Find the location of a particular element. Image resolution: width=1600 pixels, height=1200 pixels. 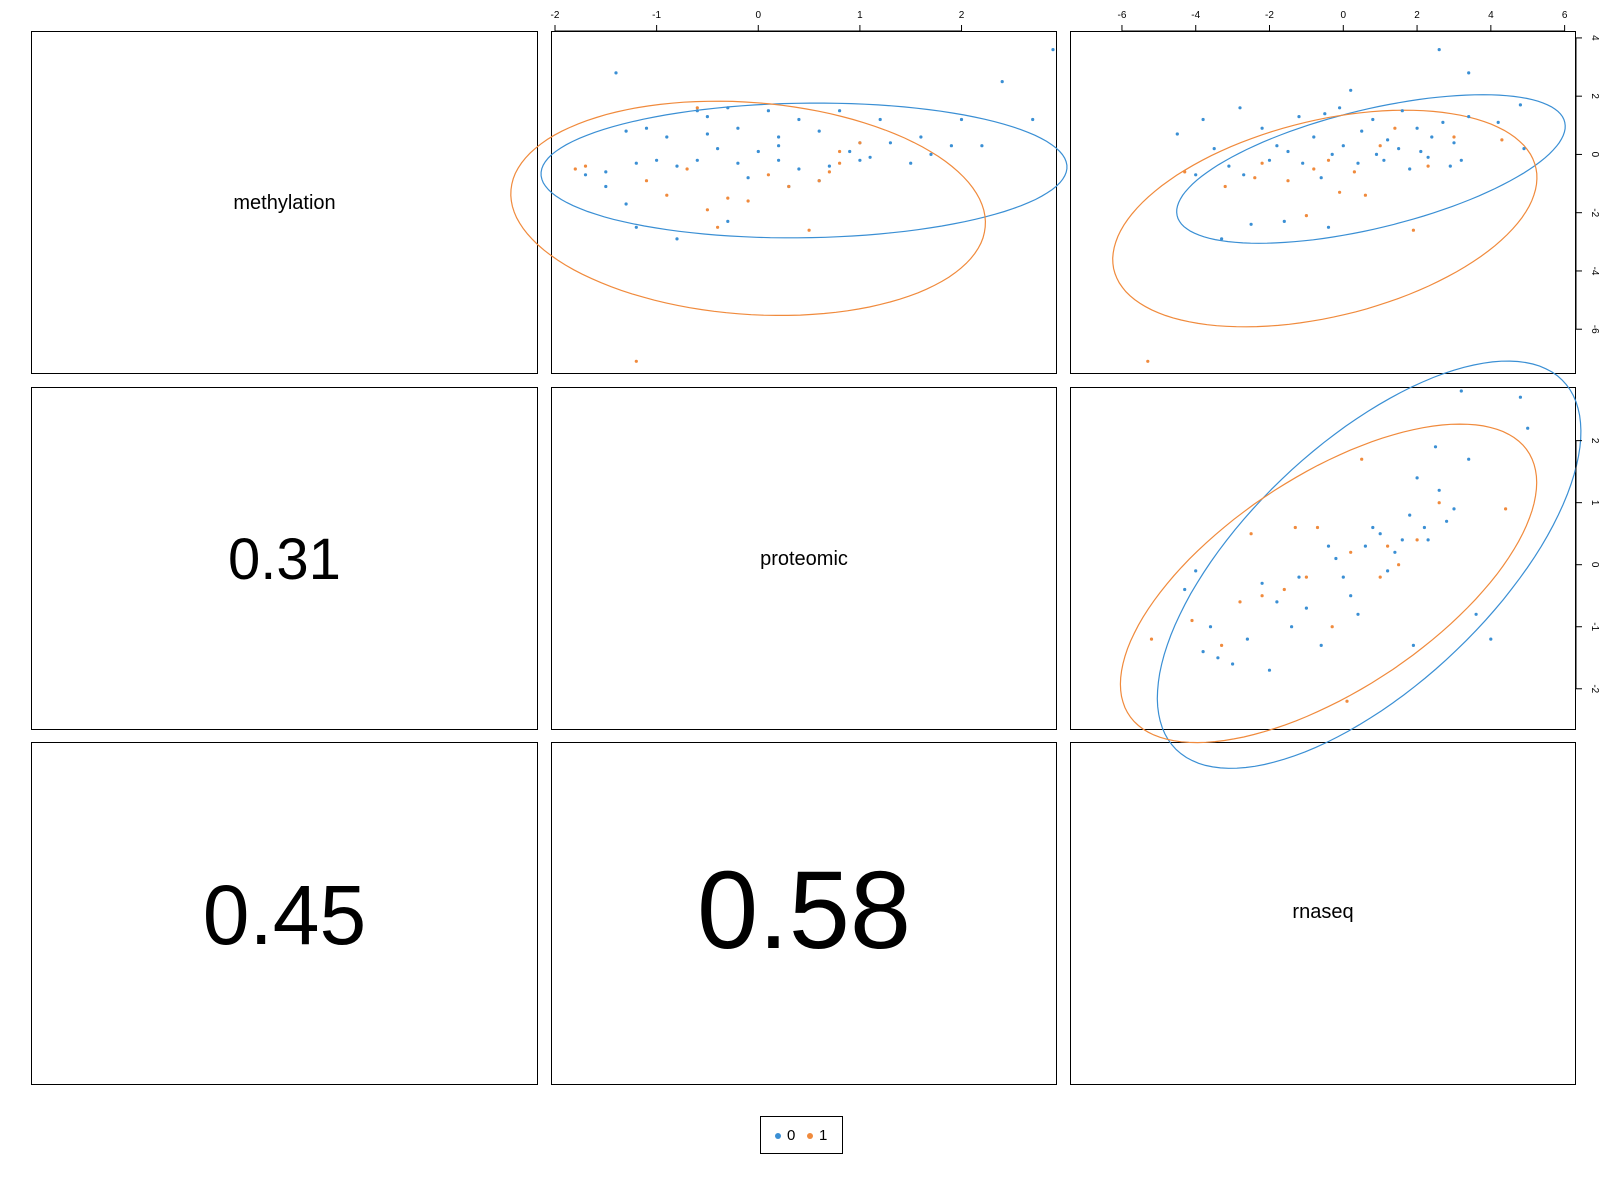

legend-item-1: 1 is located at coordinates (817, 1136).